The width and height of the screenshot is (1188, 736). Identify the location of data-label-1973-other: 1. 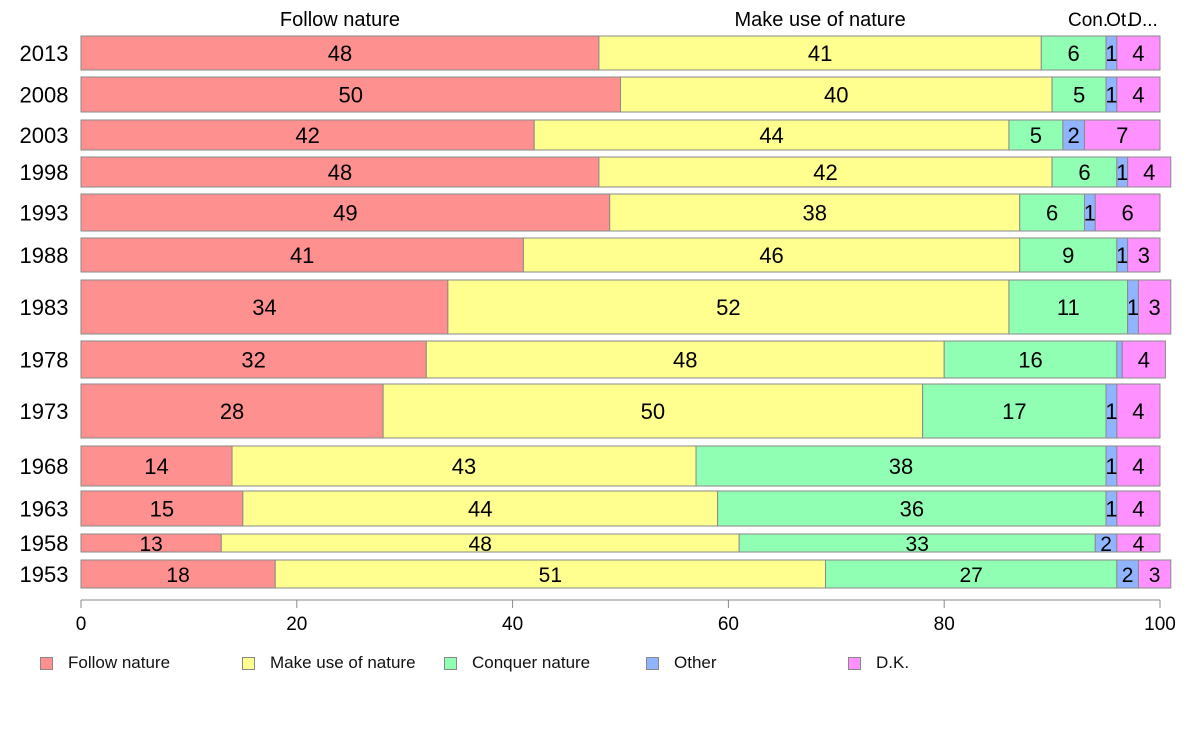
(1111, 411).